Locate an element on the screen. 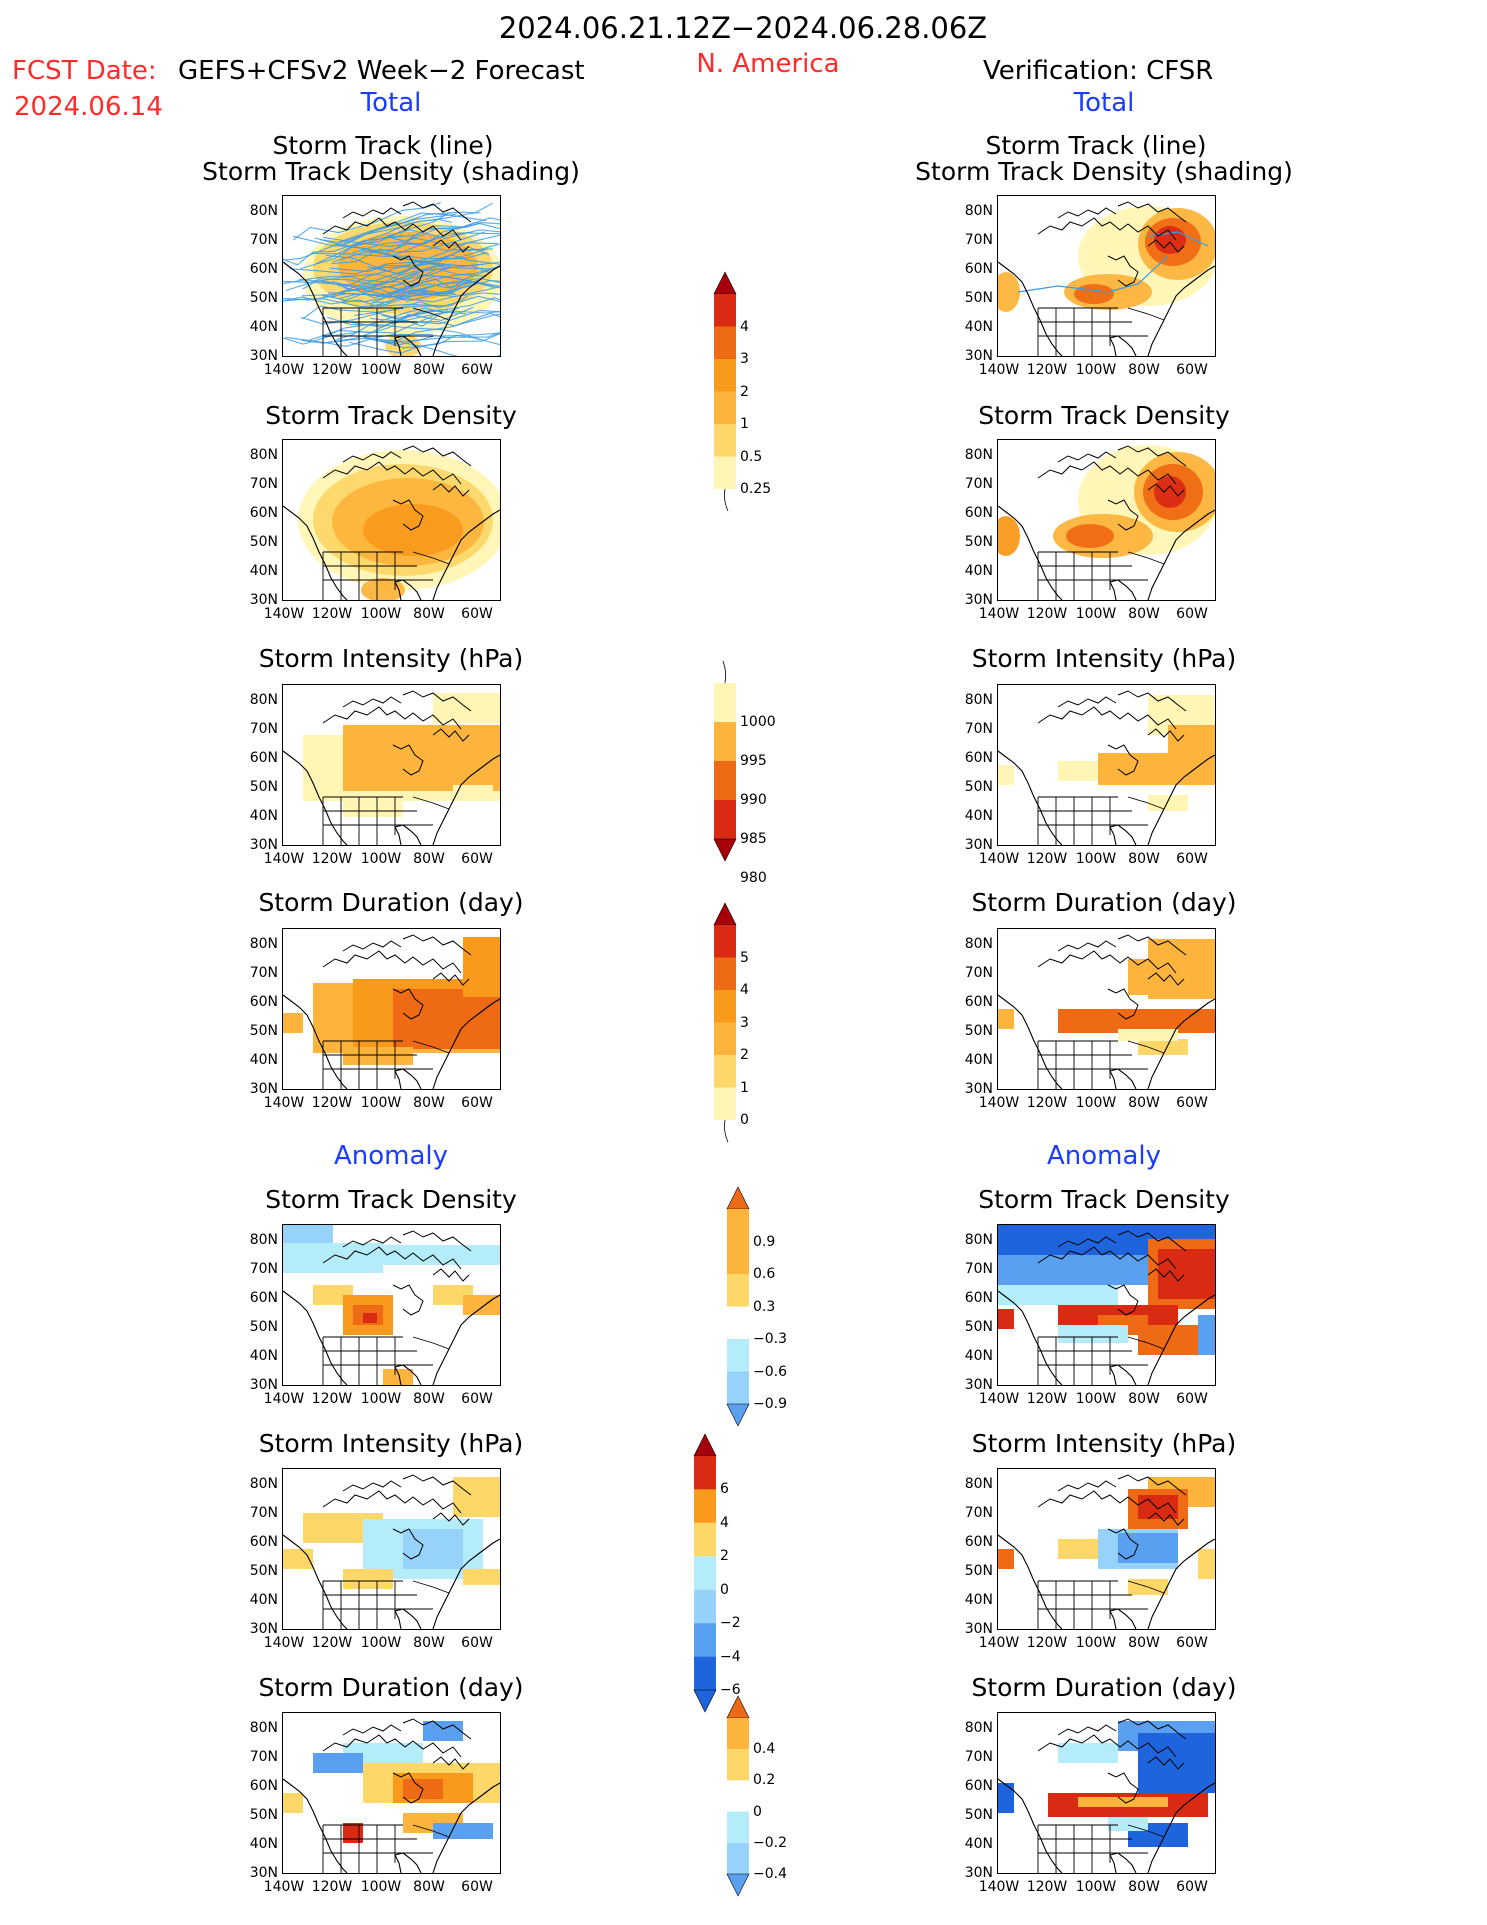 This screenshot has height=1925, width=1487. map-duration-anom-forecast is located at coordinates (391, 1793).